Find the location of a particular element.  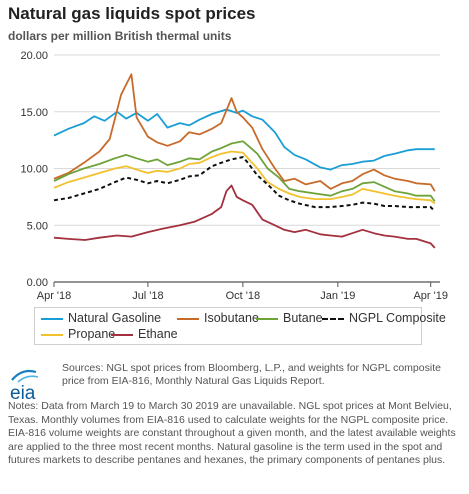

series-line-ngpl-composite is located at coordinates (244, 184).